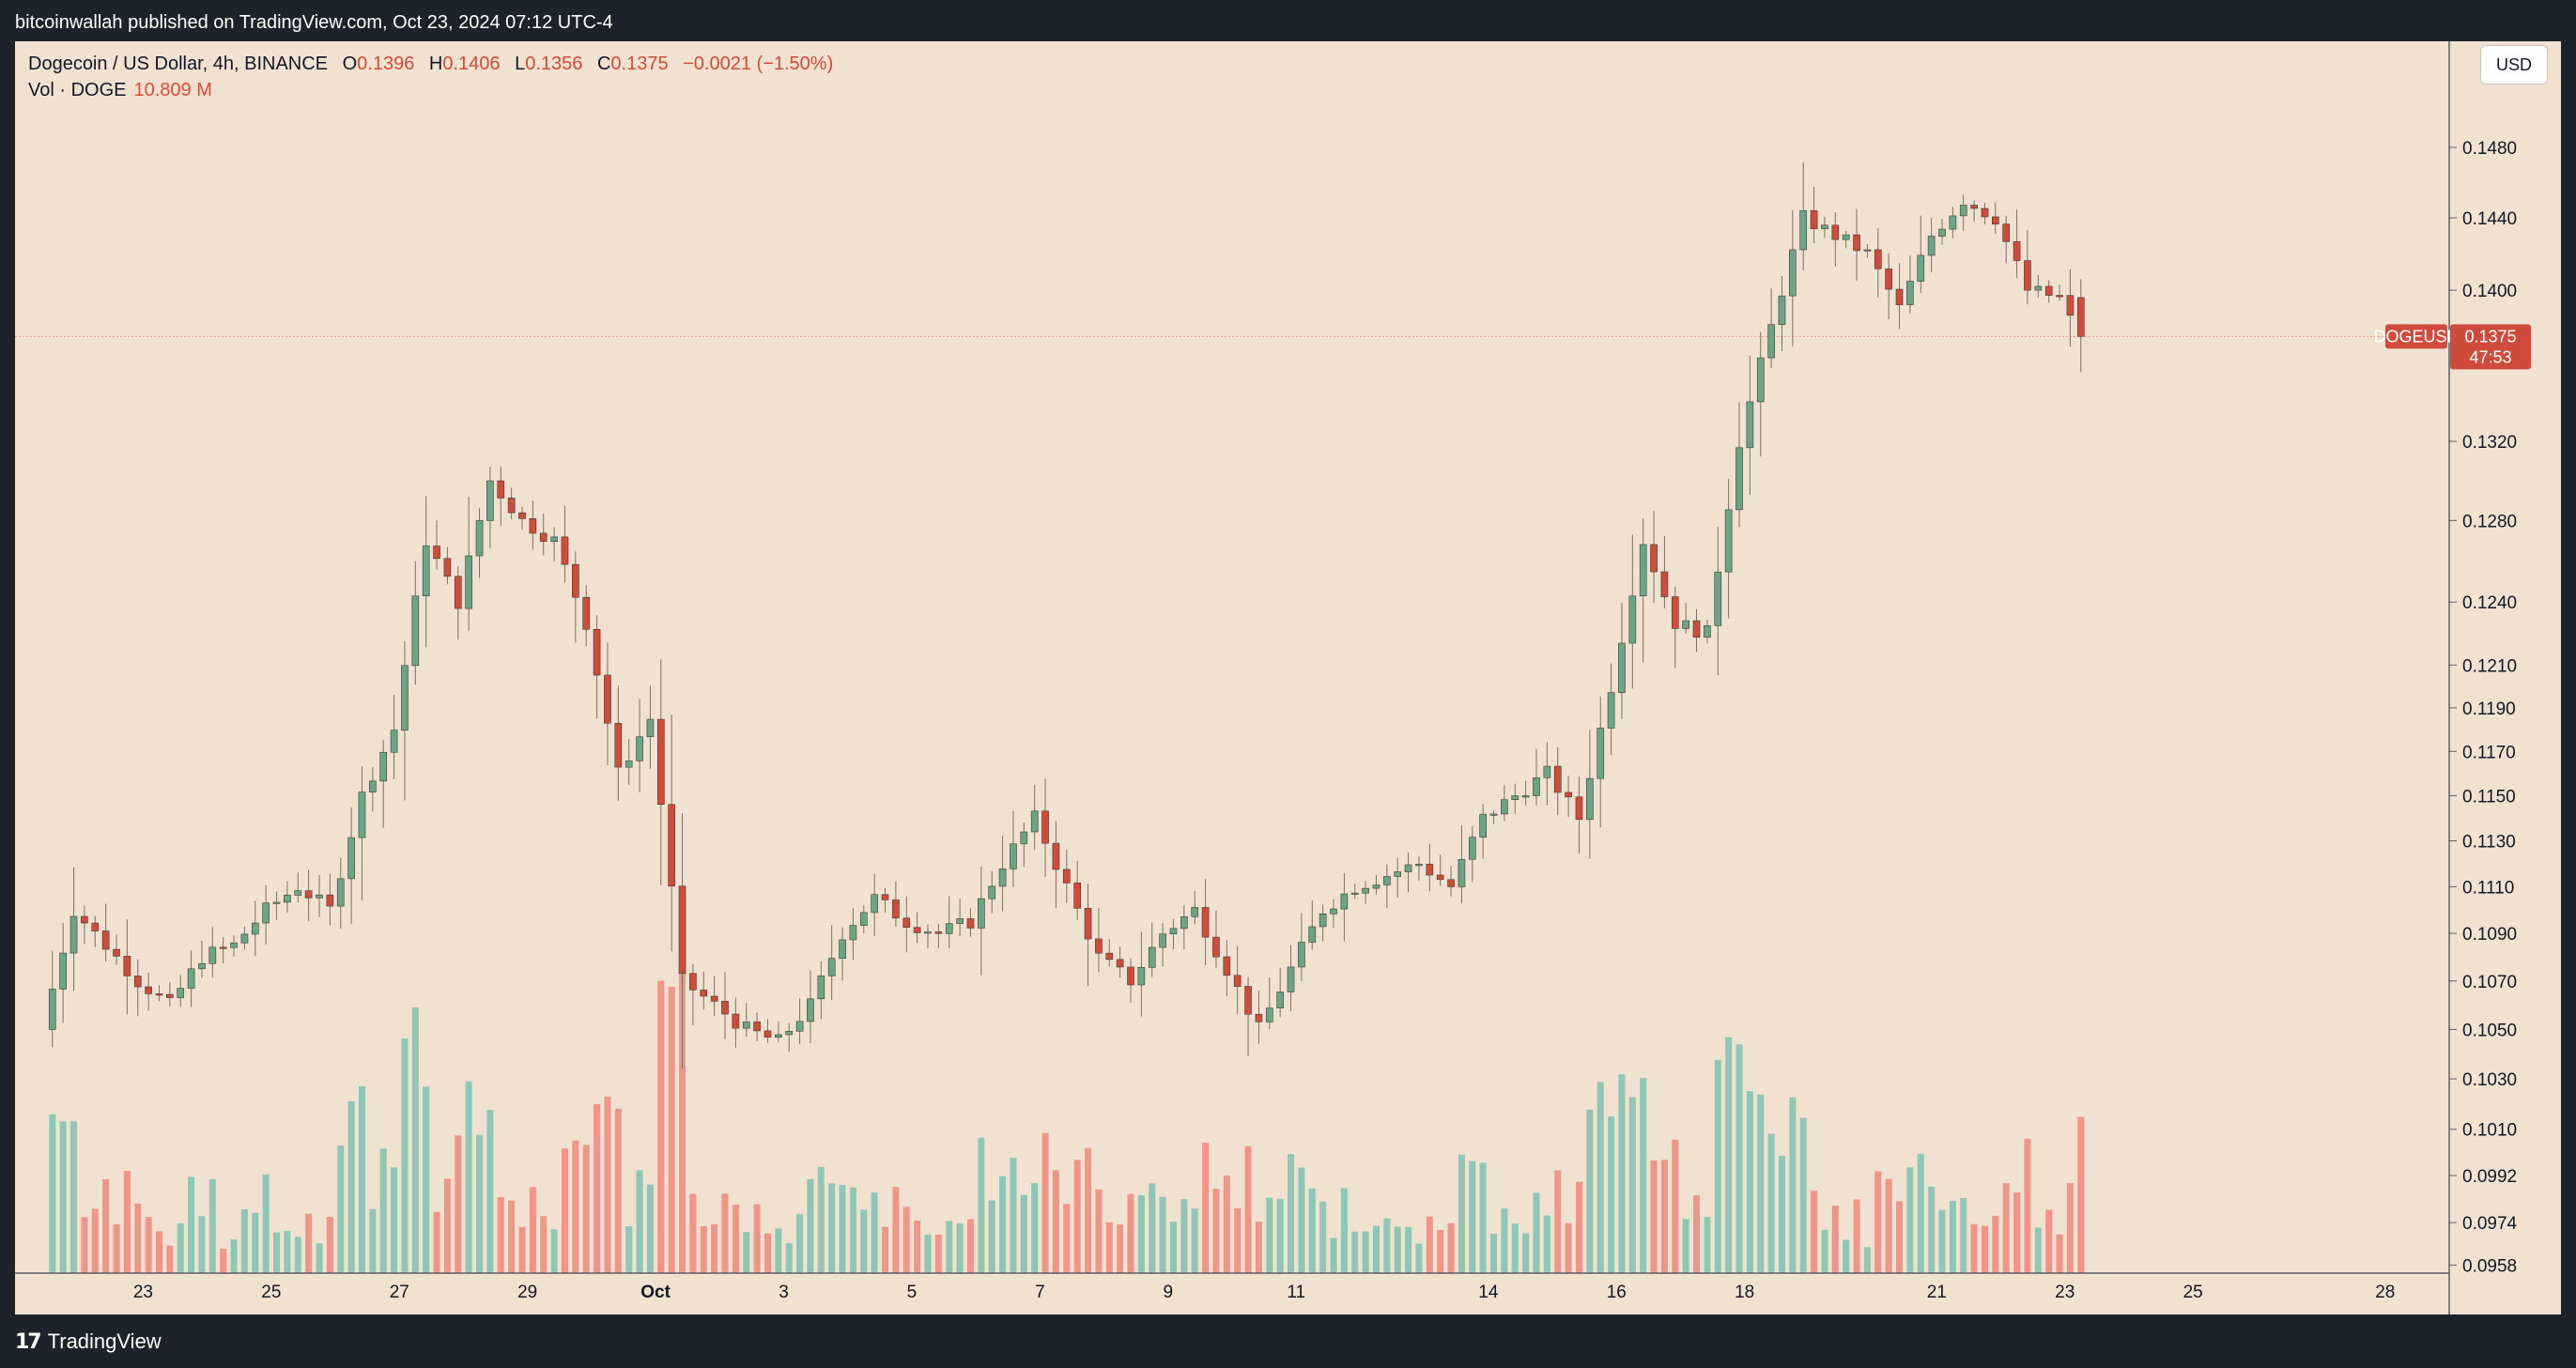  Describe the element at coordinates (1169, 1292) in the screenshot. I see `time-tick-label: 9` at that location.